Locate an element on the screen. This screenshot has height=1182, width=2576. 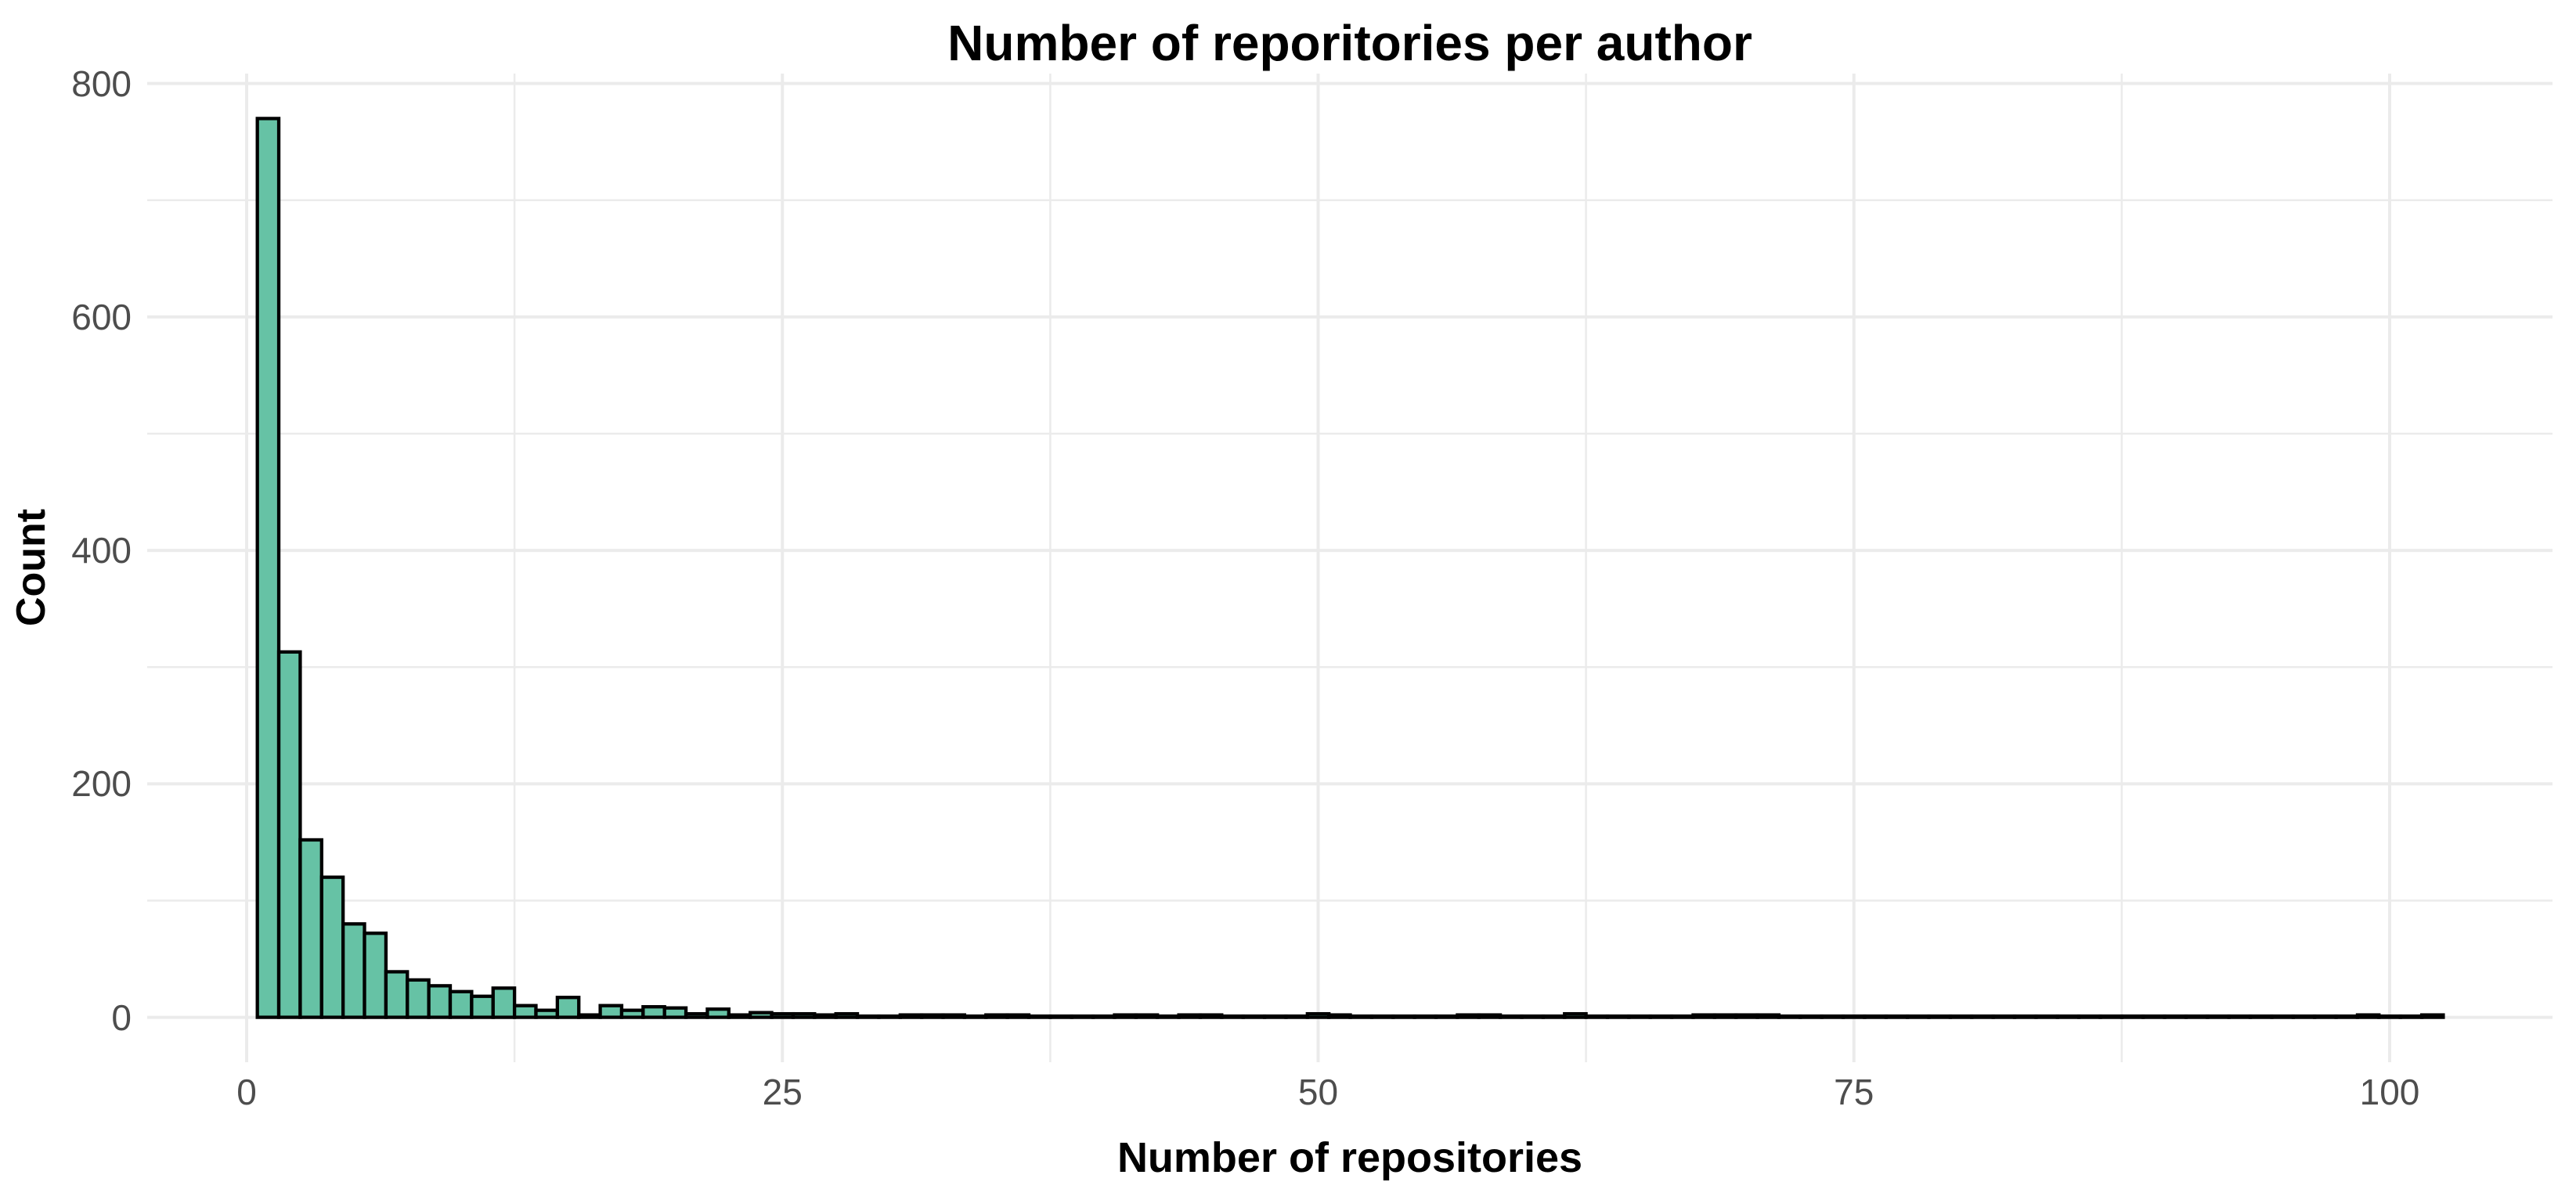
x-tick-label: 25 is located at coordinates (782, 1092).